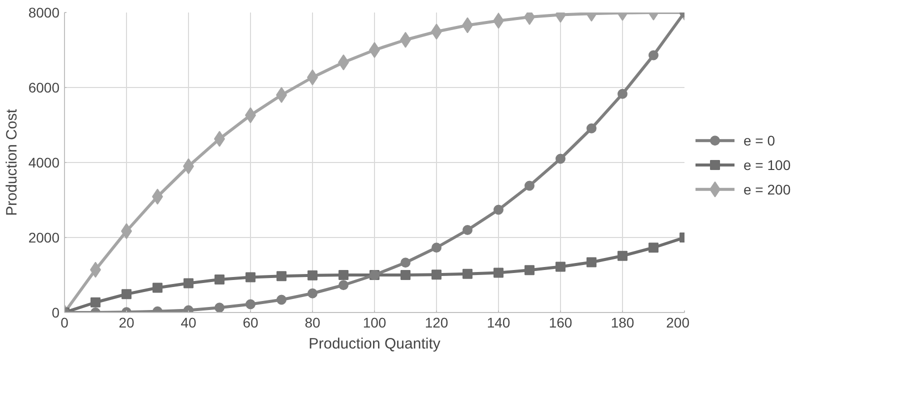 The height and width of the screenshot is (400, 912). I want to click on x-axis-title: Production Quantity, so click(374, 344).